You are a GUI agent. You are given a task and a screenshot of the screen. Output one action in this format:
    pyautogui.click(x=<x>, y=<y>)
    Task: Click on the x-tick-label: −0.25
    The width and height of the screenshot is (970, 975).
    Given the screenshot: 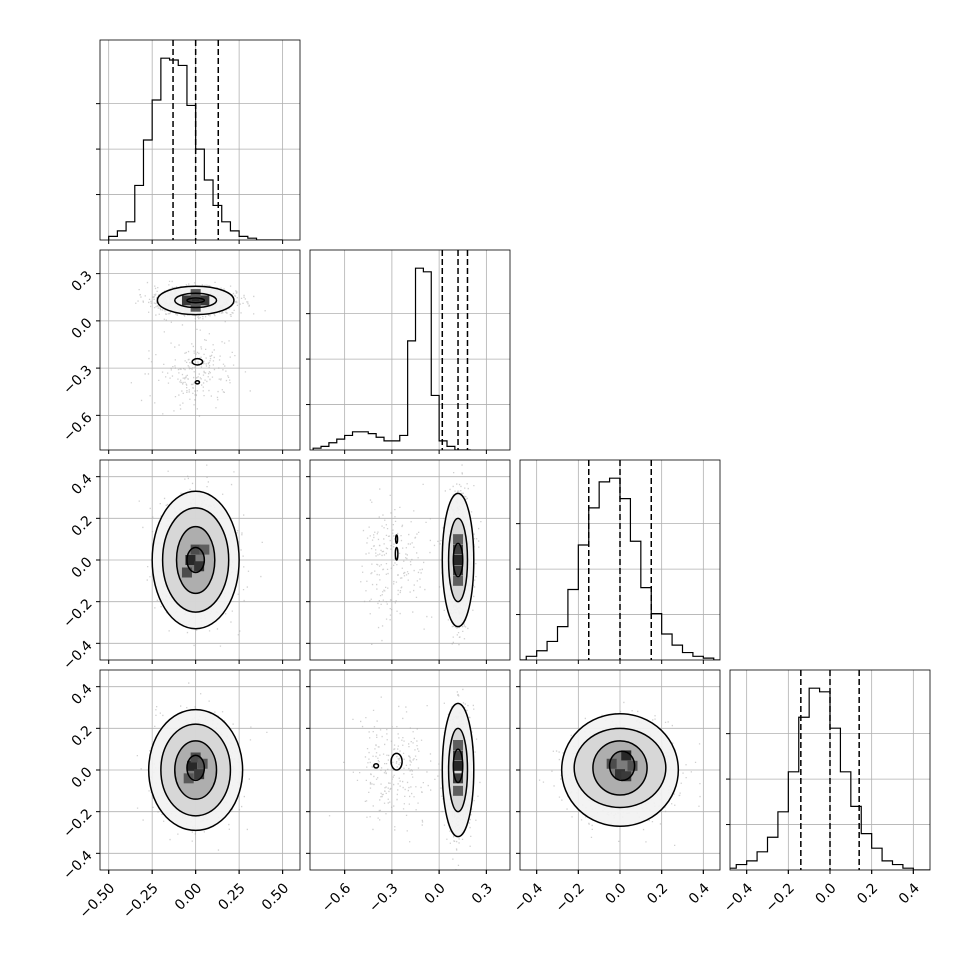 What is the action you would take?
    pyautogui.click(x=141, y=901)
    